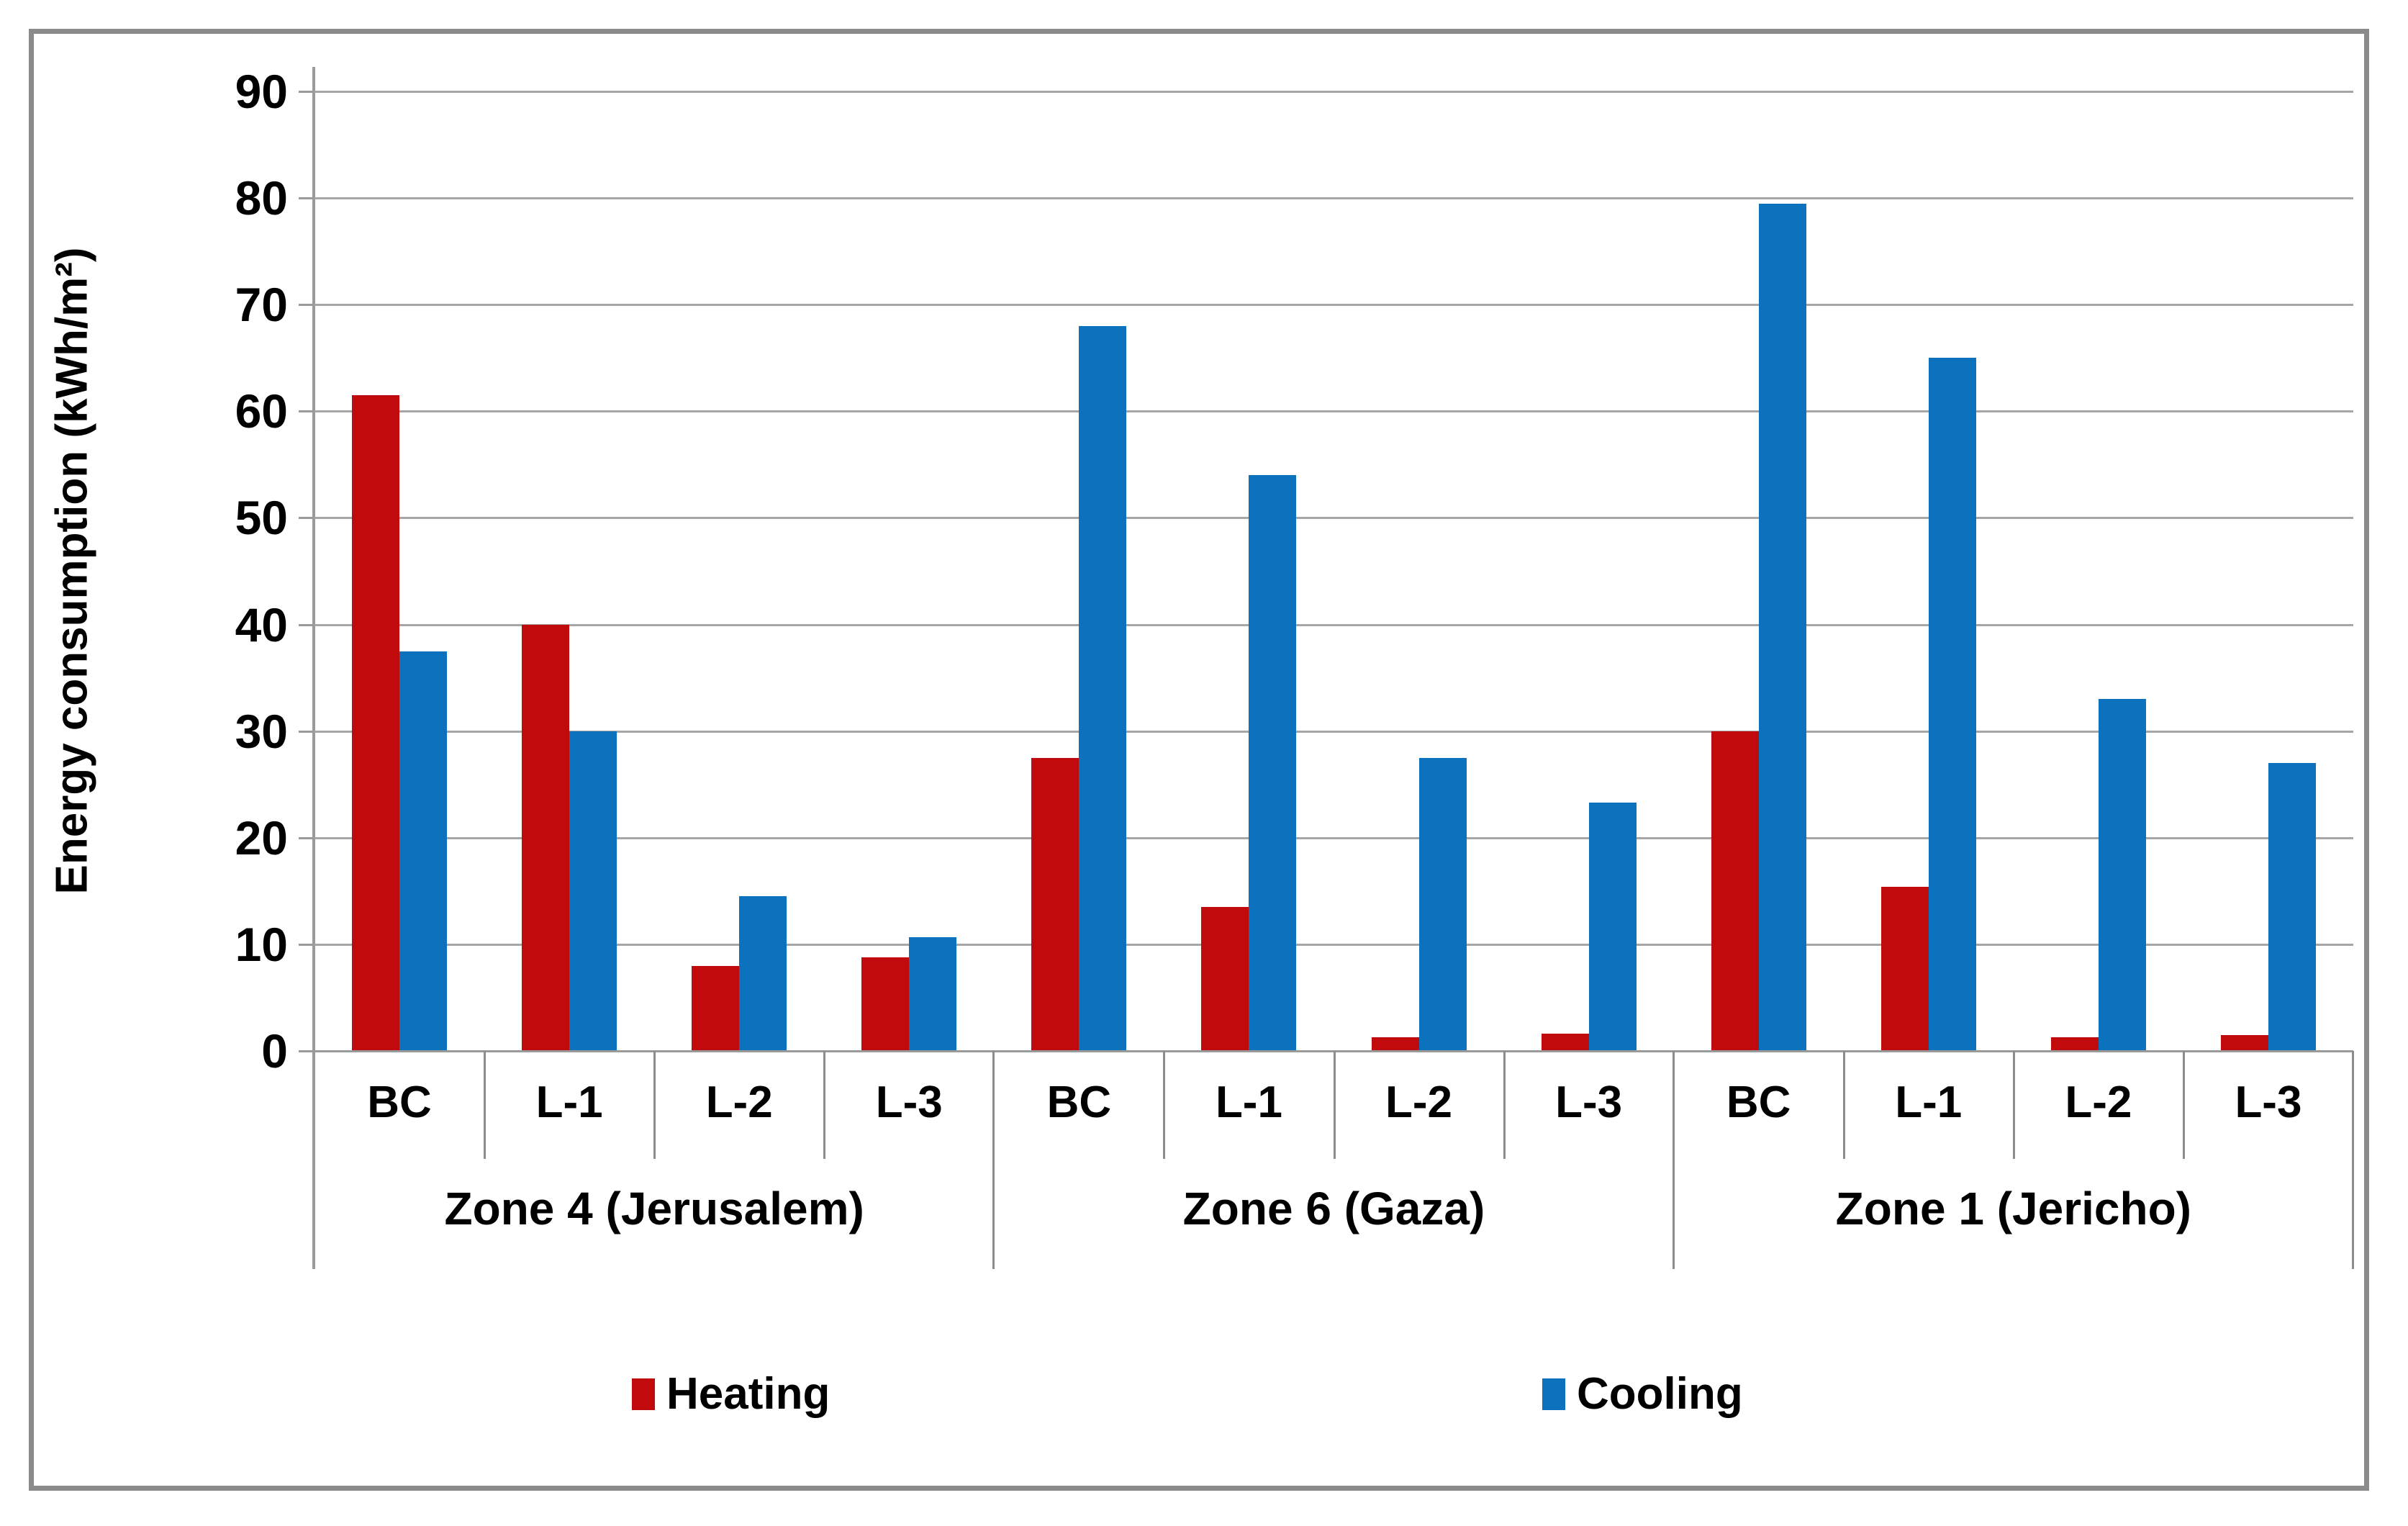  Describe the element at coordinates (643, 1394) in the screenshot. I see `heating-swatch-icon` at that location.